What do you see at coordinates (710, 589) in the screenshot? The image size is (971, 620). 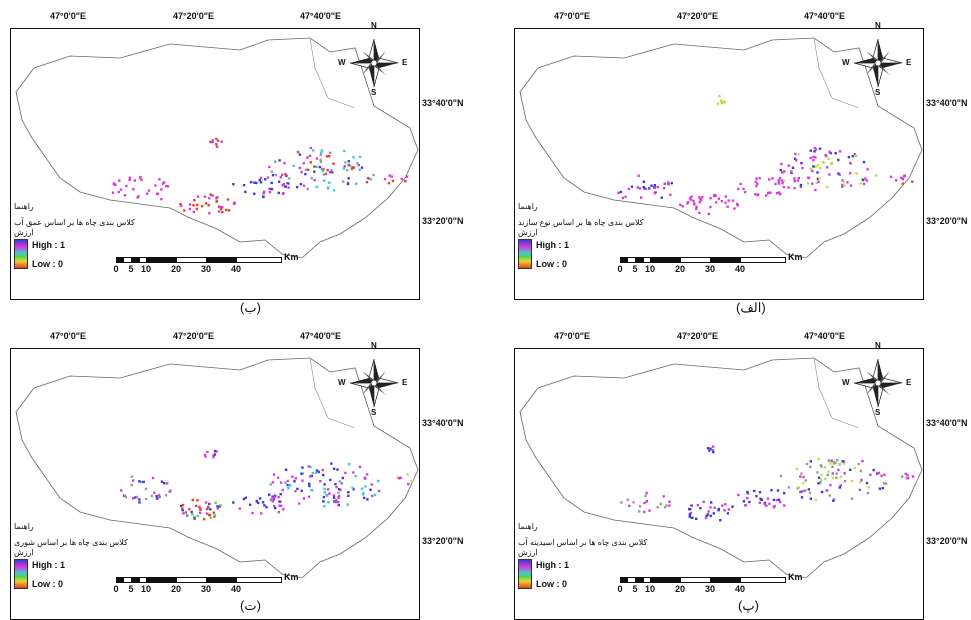 I see `scale-tick: 30` at bounding box center [710, 589].